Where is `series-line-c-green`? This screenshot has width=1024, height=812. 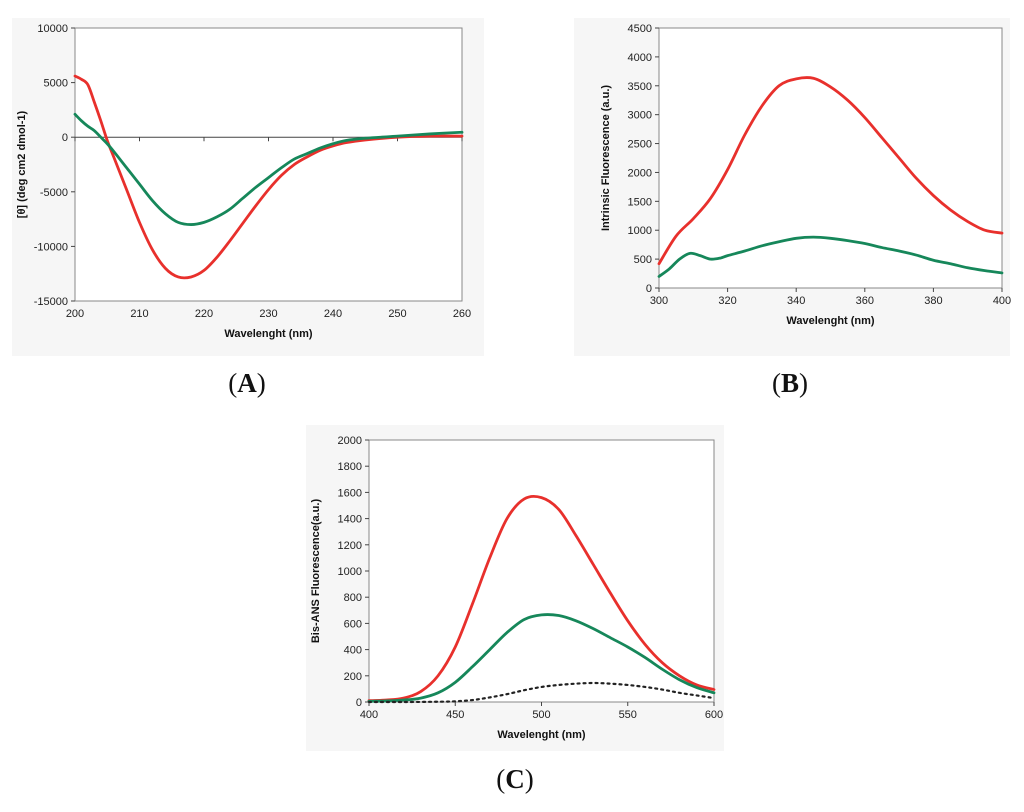
series-line-c-green is located at coordinates (541, 658).